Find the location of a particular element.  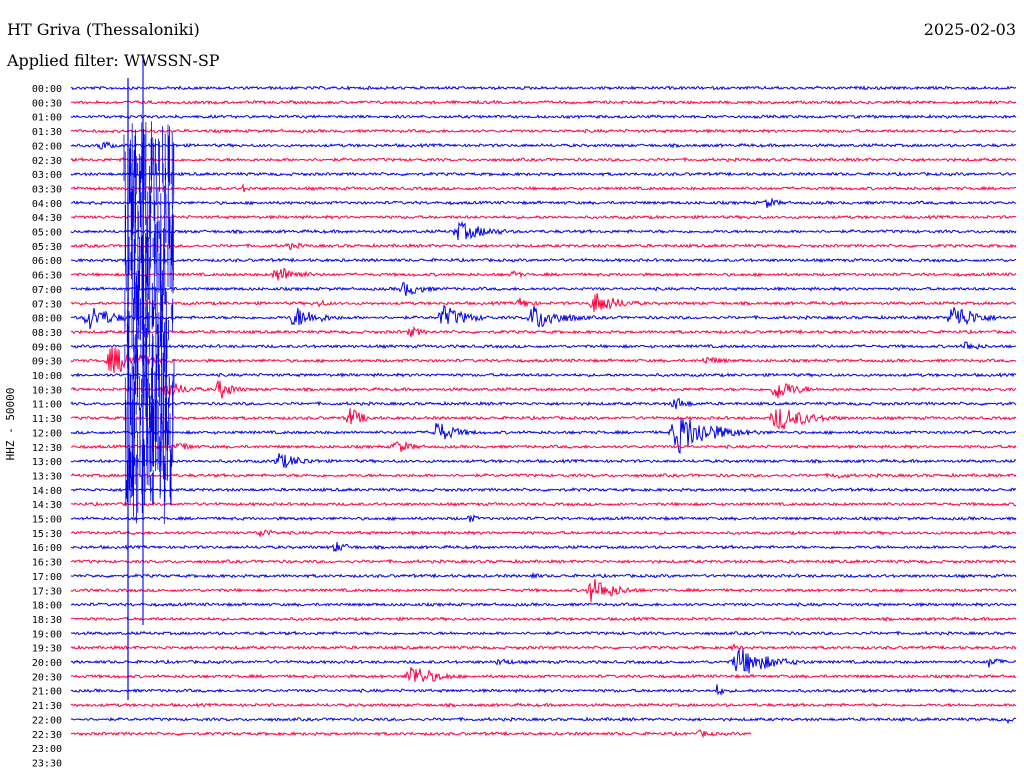

time-label: 17:30 is located at coordinates (47, 591).